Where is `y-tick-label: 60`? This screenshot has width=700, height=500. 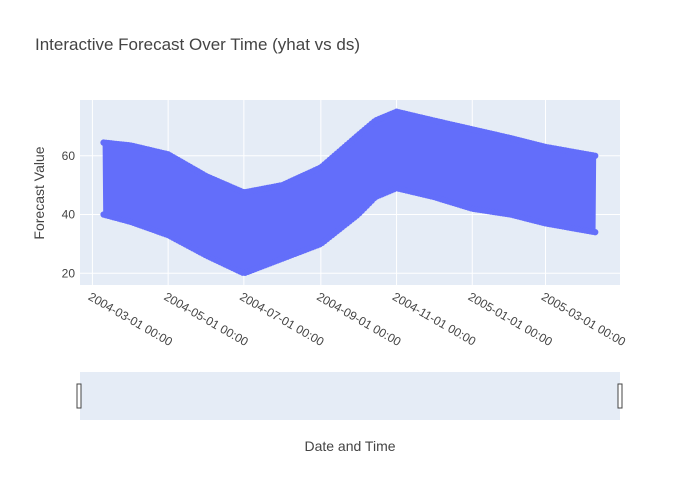 y-tick-label: 60 is located at coordinates (69, 156).